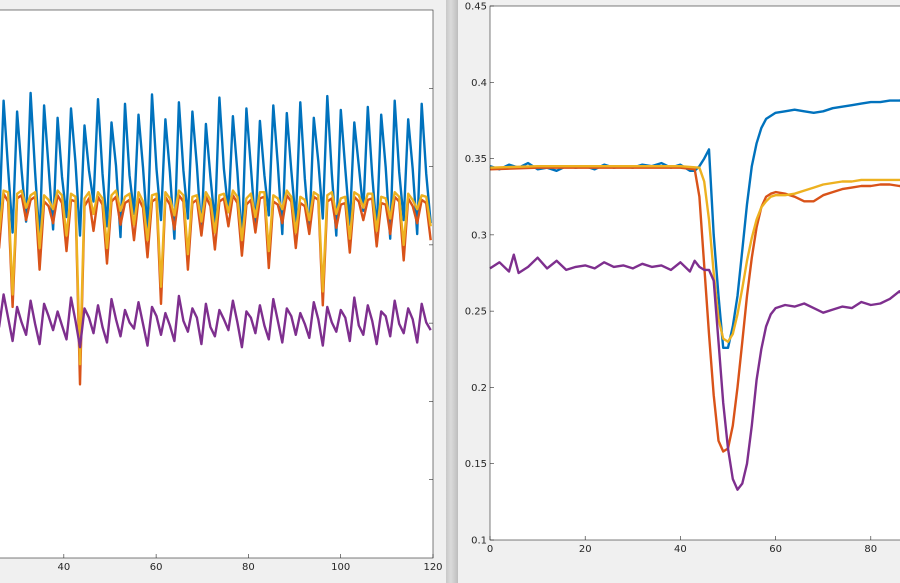 Image resolution: width=900 pixels, height=583 pixels. I want to click on series-1-line, so click(216, 167).